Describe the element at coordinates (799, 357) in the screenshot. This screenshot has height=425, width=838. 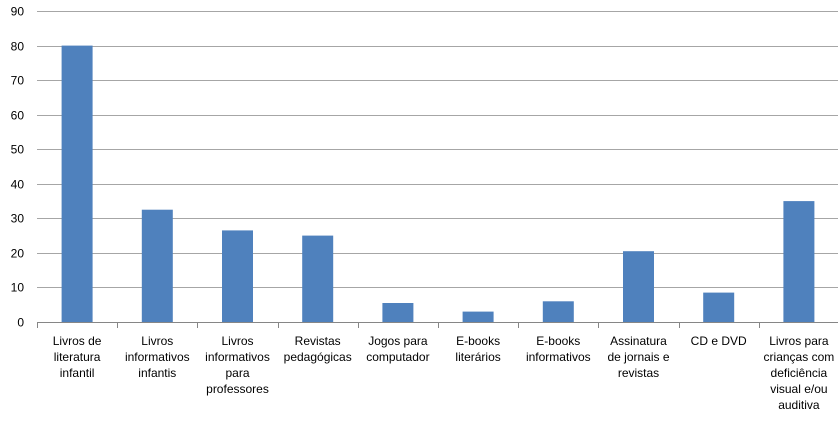
I see `x-tick-label-line: crianças com` at that location.